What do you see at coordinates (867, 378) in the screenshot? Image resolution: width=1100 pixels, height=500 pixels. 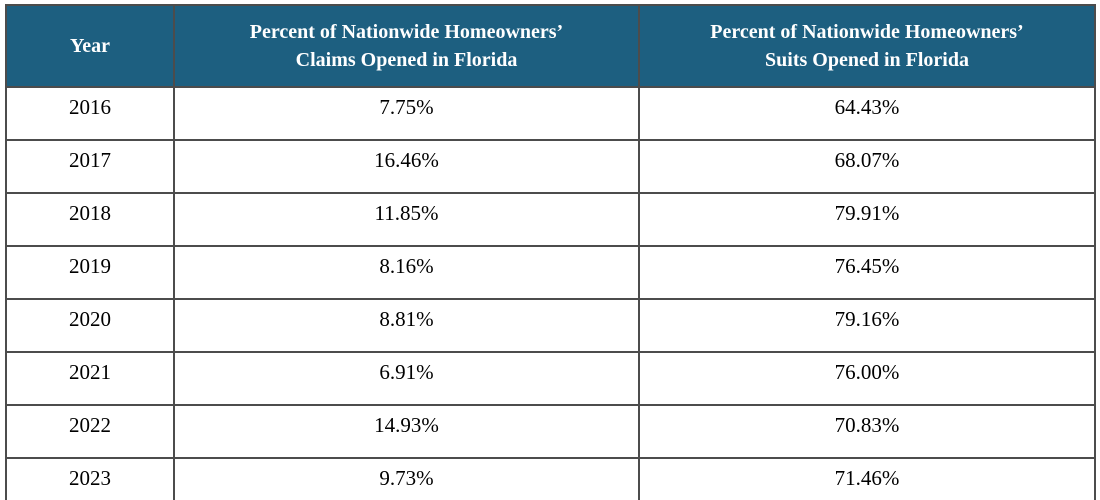 I see `cell-suits-pct: 76.00%` at bounding box center [867, 378].